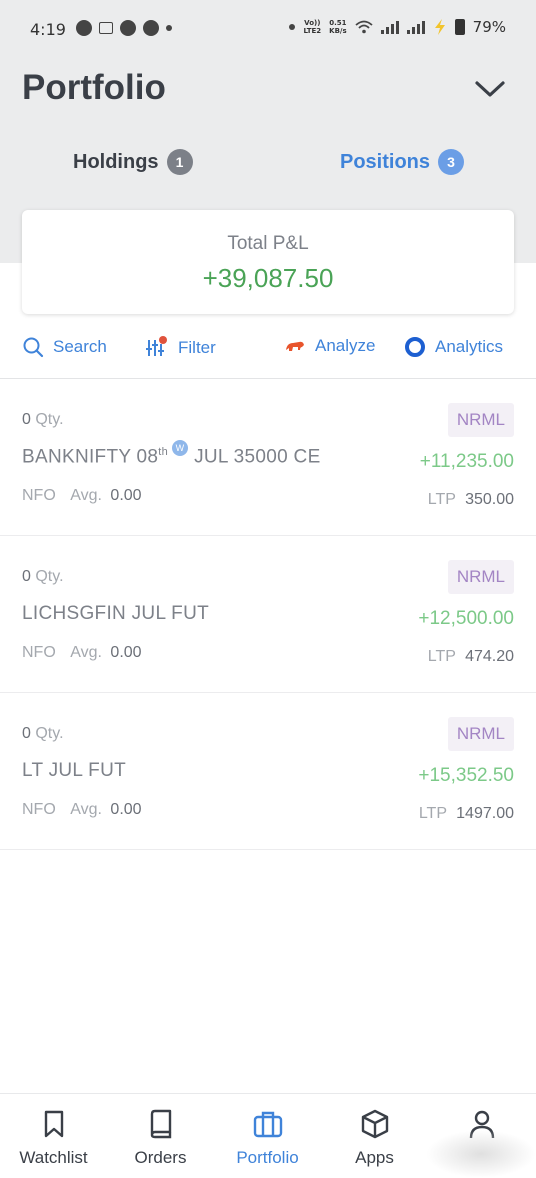 The image size is (536, 1178). Describe the element at coordinates (33, 347) in the screenshot. I see `search-icon` at that location.